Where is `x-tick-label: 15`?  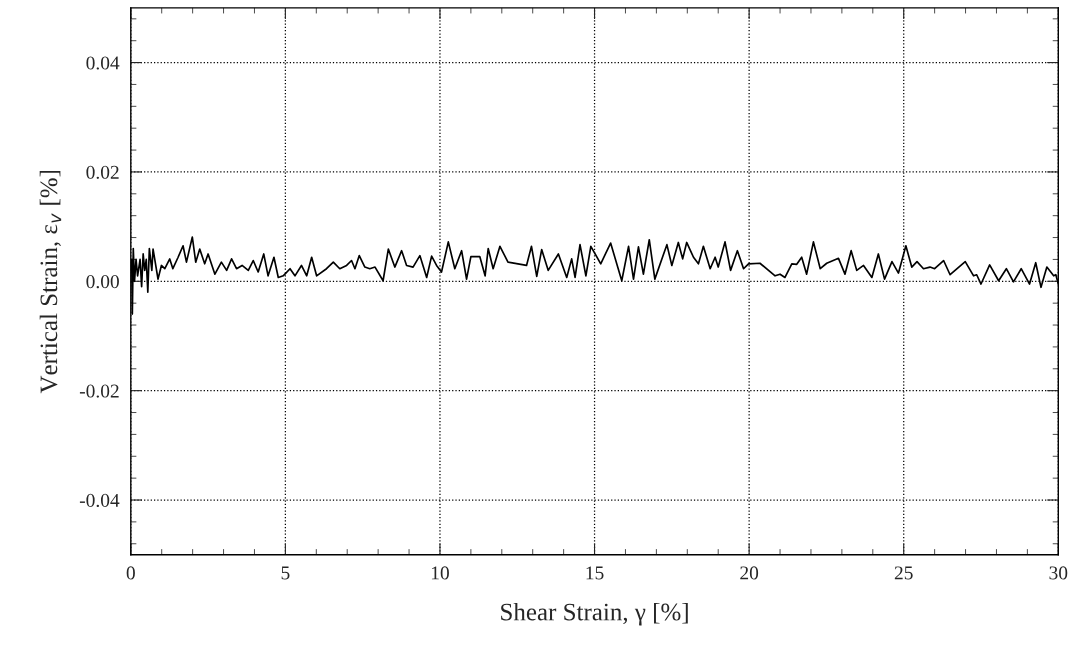 x-tick-label: 15 is located at coordinates (595, 573).